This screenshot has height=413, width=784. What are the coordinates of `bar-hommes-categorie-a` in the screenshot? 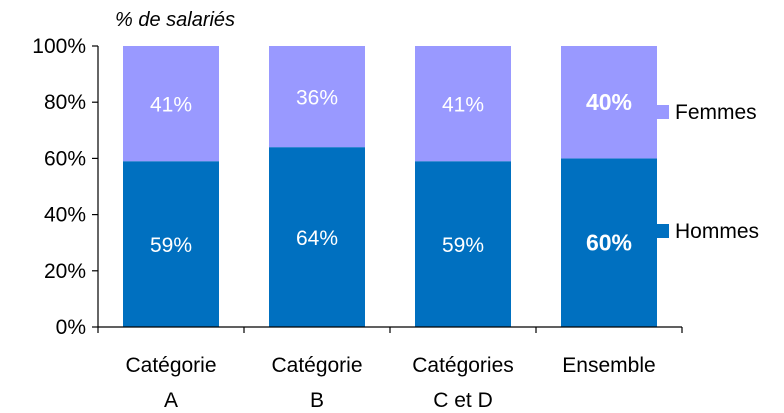 It's located at (171, 244).